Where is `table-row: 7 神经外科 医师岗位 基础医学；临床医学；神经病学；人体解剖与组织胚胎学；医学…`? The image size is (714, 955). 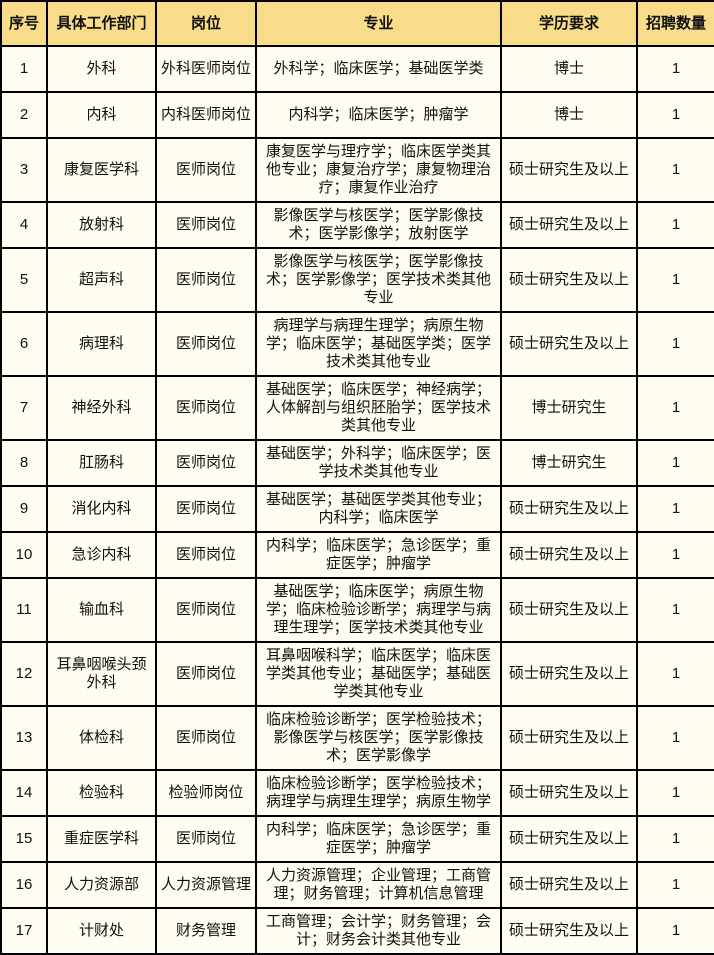
table-row: 7 神经外科 医师岗位 基础医学；临床医学；神经病学；人体解剖与组织胚胎学；医学… is located at coordinates (357, 408).